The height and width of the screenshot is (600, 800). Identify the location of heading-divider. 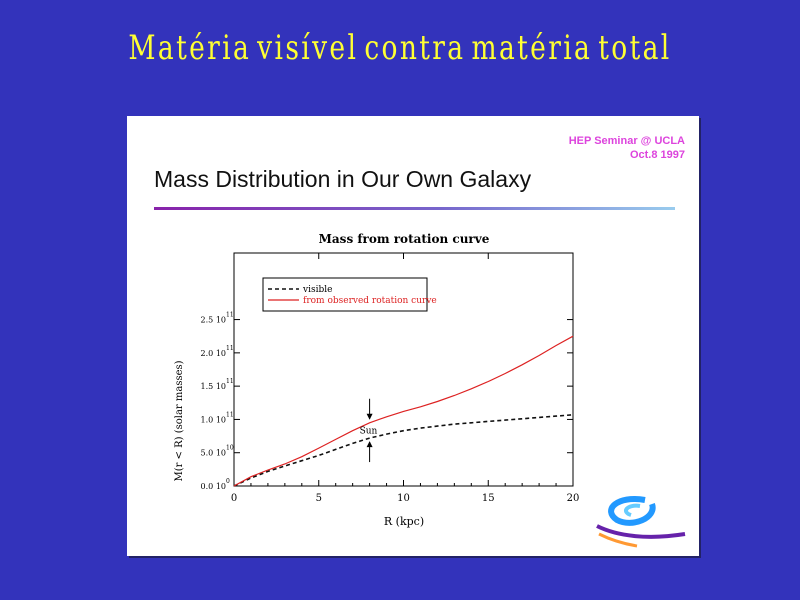
(414, 208).